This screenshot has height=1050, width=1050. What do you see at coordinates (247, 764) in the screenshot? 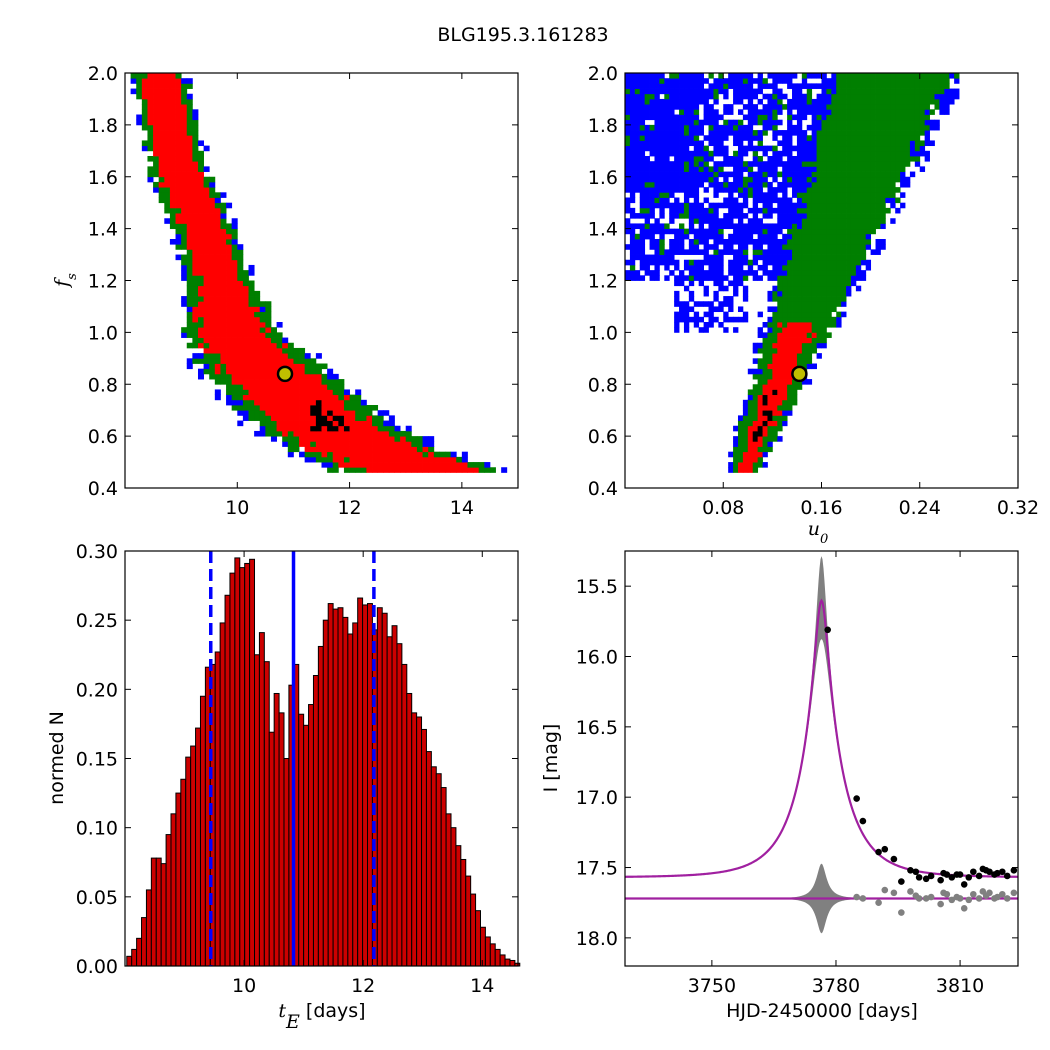
I see `histogram-bar` at bounding box center [247, 764].